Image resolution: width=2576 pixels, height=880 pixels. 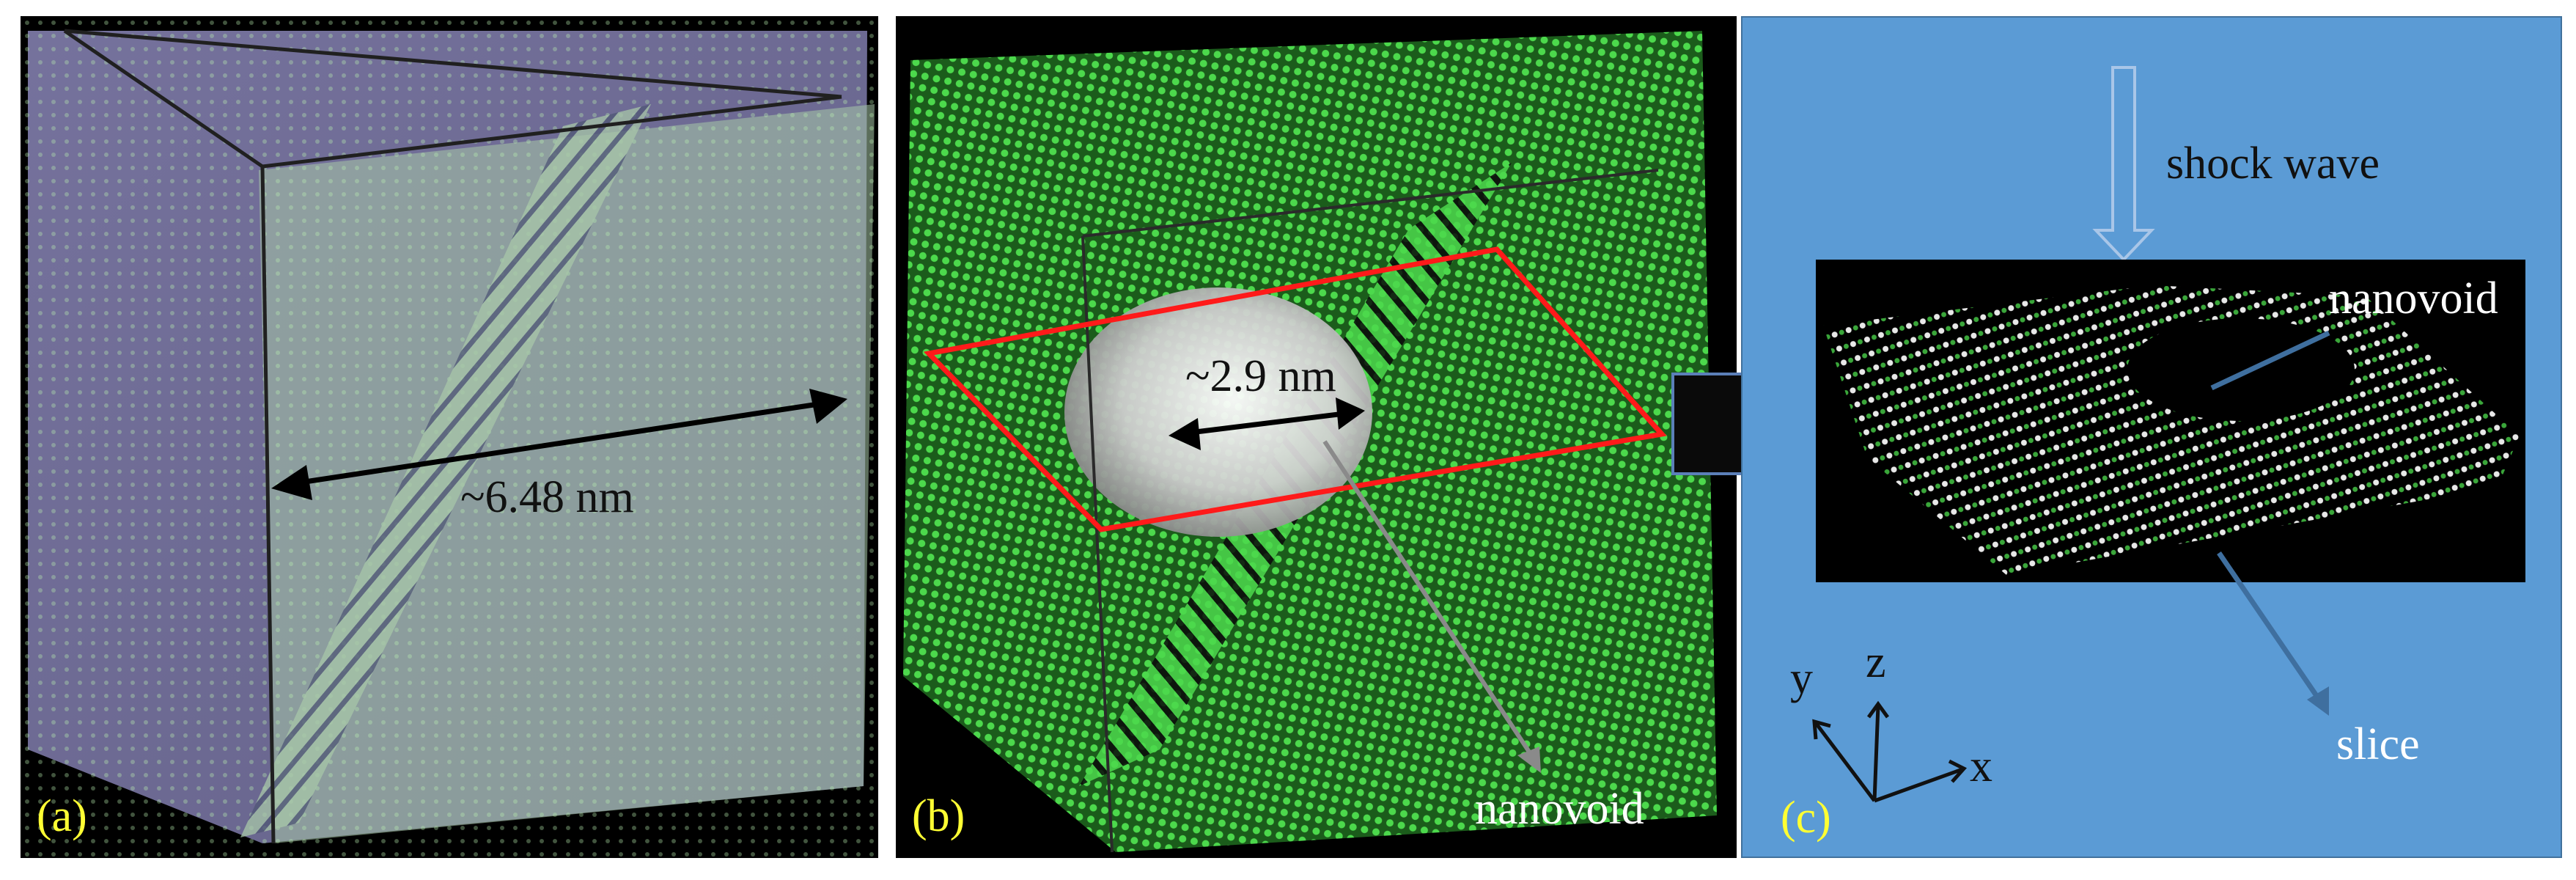 What do you see at coordinates (2273, 633) in the screenshot?
I see `slice-pointer` at bounding box center [2273, 633].